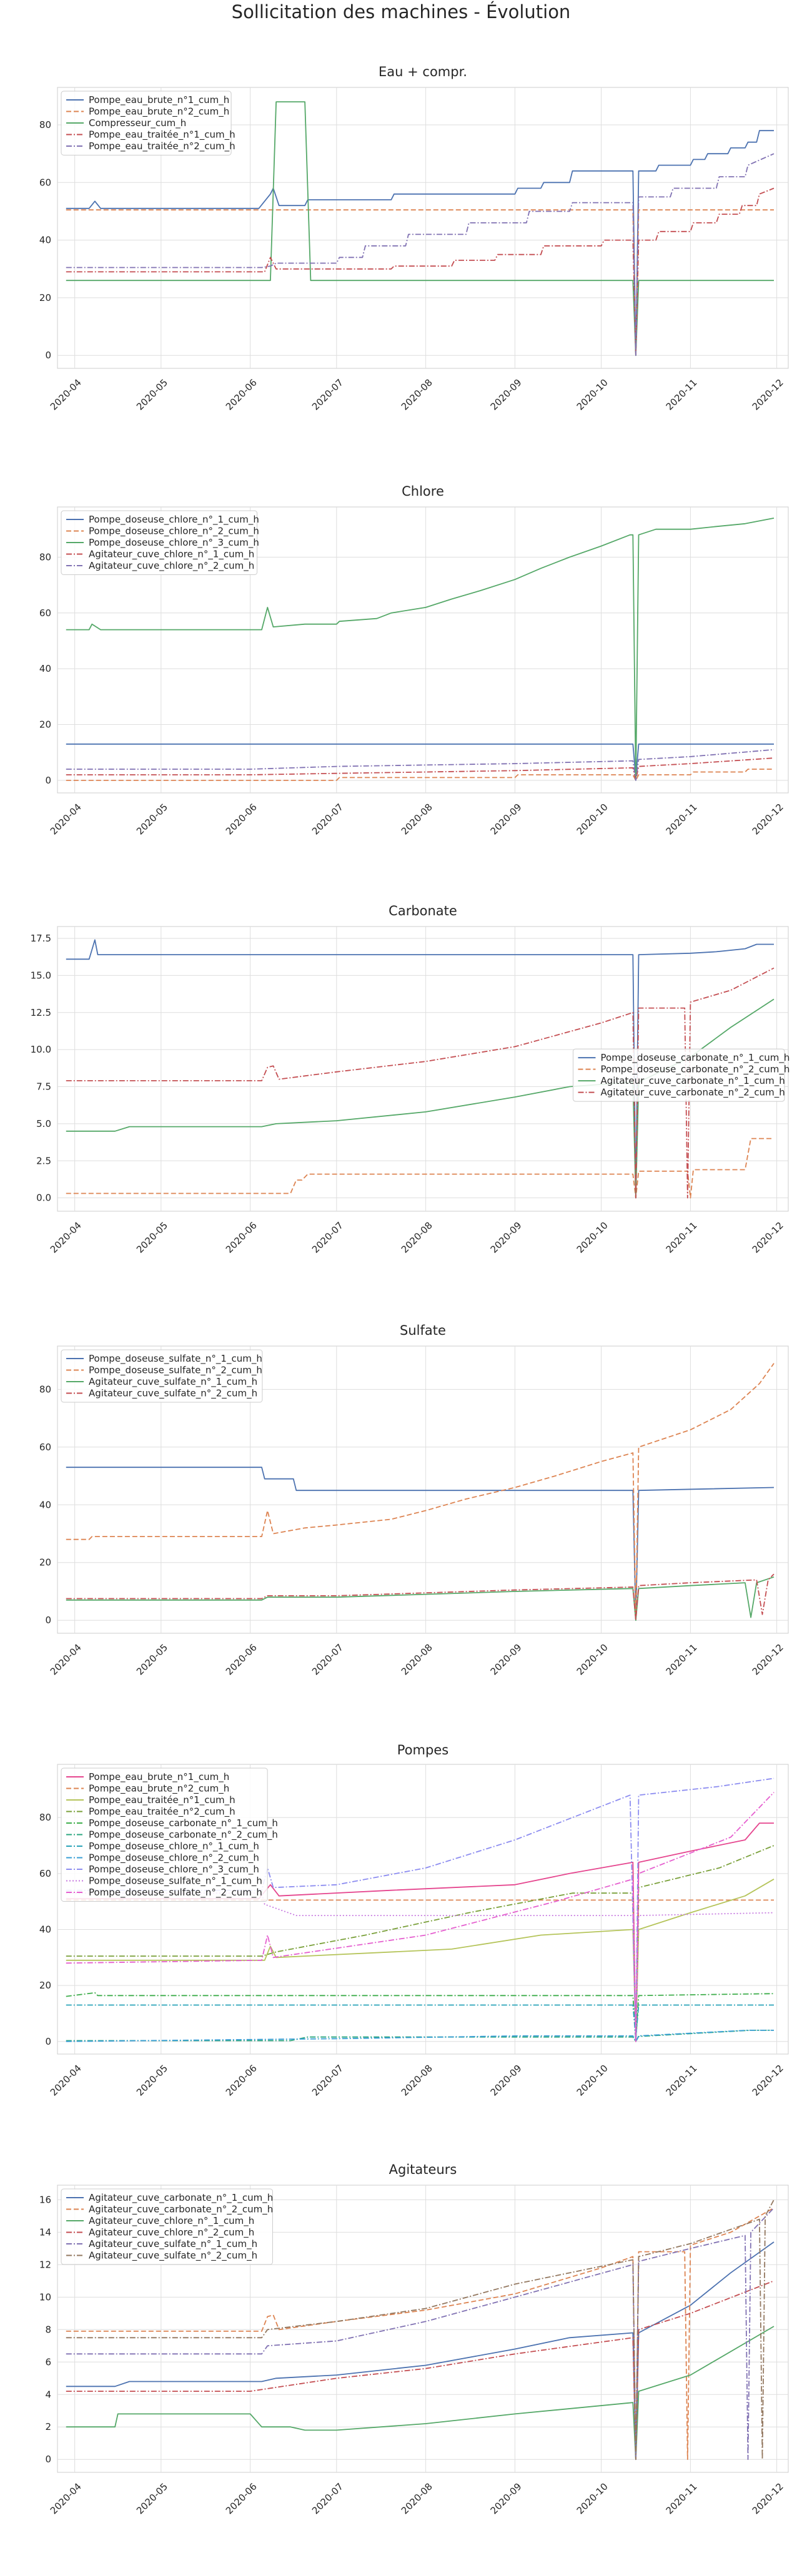 Image resolution: width=802 pixels, height=2576 pixels. I want to click on y-tick-label: 0, so click(48, 780).